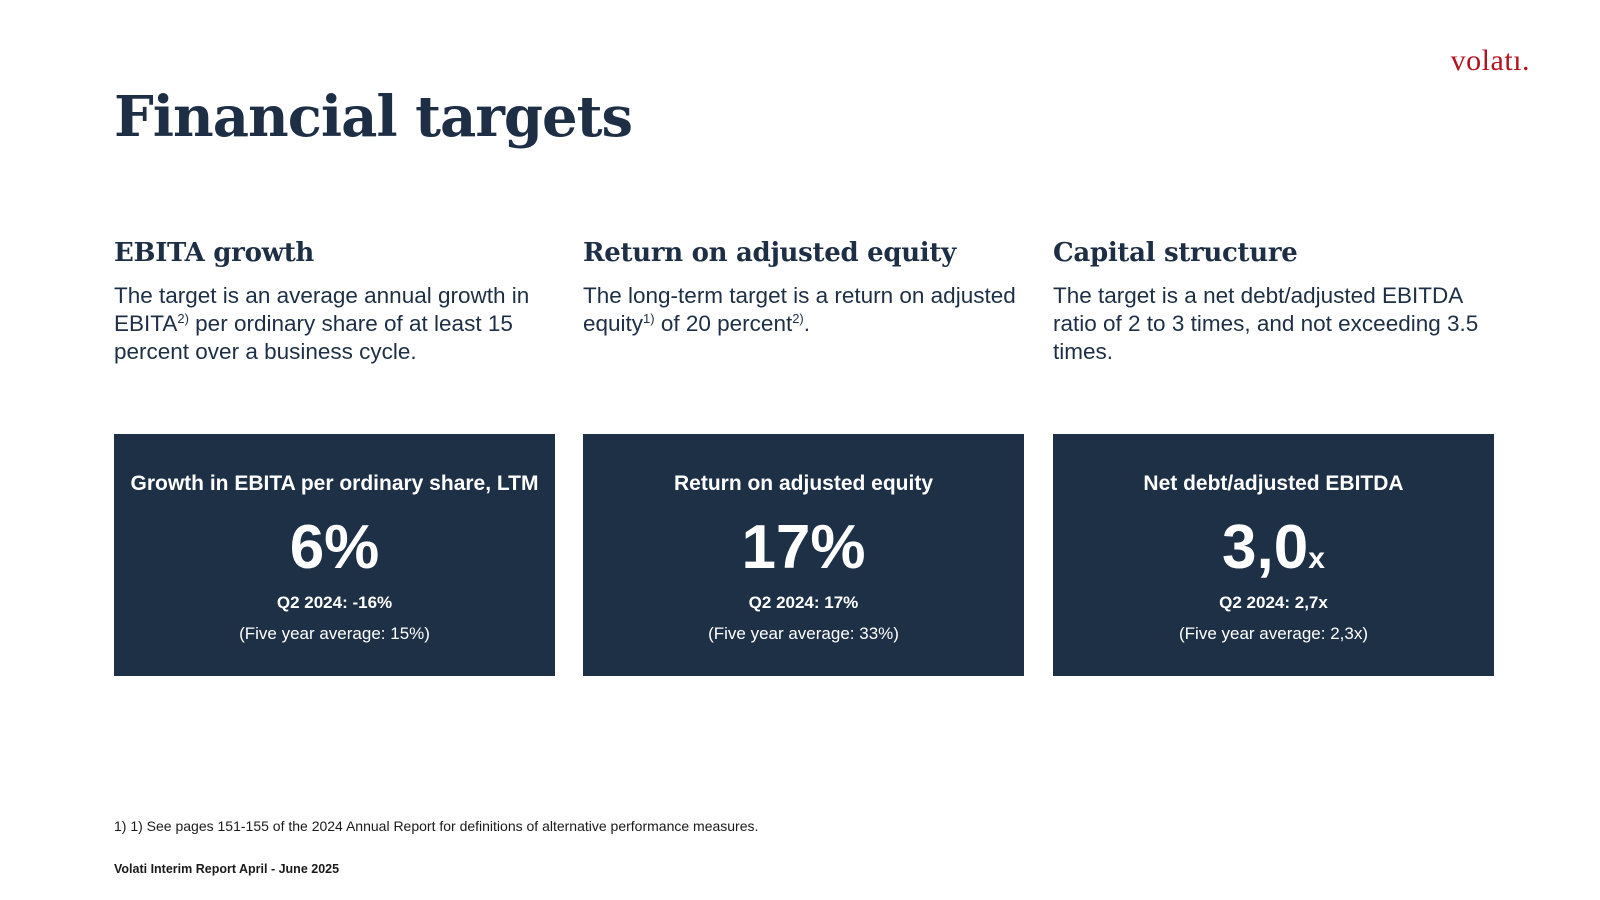  I want to click on footer-report-title: Volati Interim Report April - June 2025, so click(227, 869).